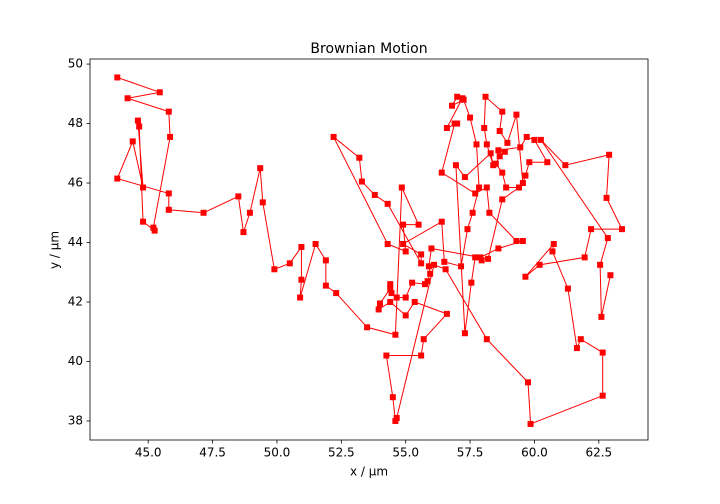  What do you see at coordinates (148, 453) in the screenshot?
I see `x-tick-label: 45.0` at bounding box center [148, 453].